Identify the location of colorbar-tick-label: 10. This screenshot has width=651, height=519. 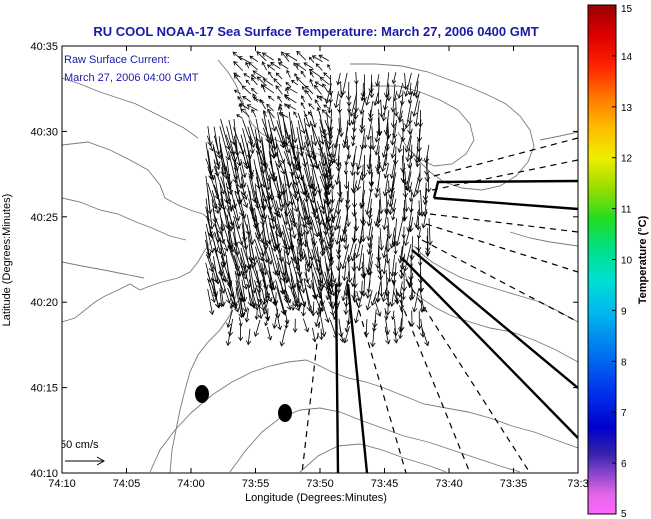
(627, 261).